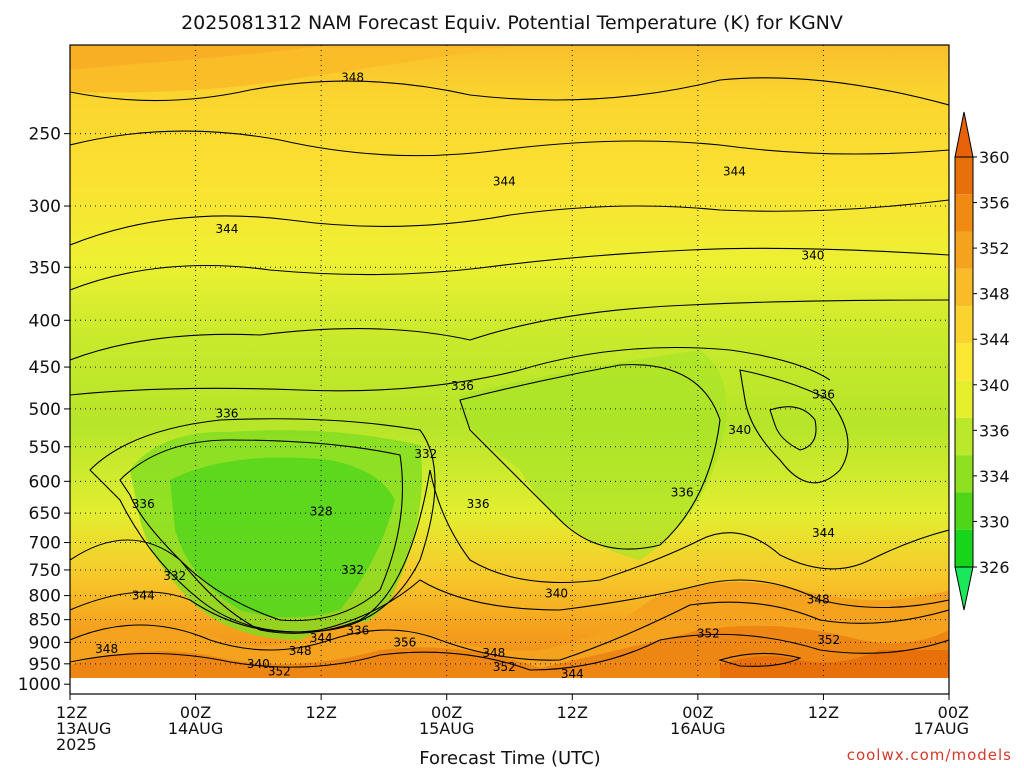 The width and height of the screenshot is (1024, 768). I want to click on colorbar-label: 334, so click(994, 476).